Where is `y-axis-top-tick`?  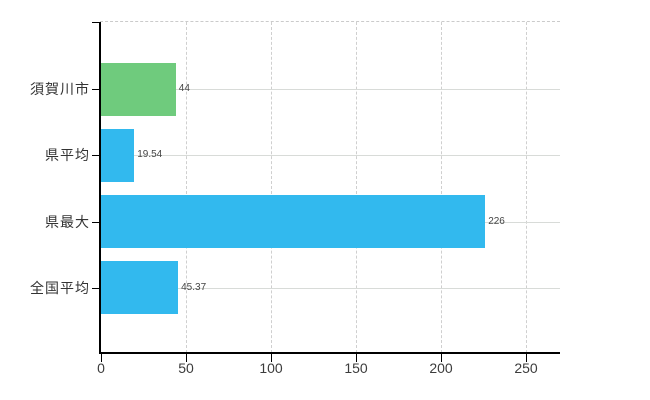 y-axis-top-tick is located at coordinates (96, 22).